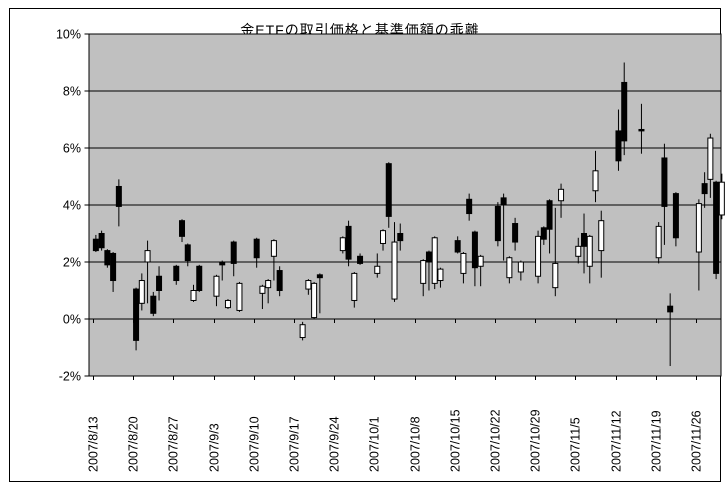 This screenshot has width=728, height=489. What do you see at coordinates (555, 252) in the screenshot?
I see `candle-2007/11/1` at bounding box center [555, 252].